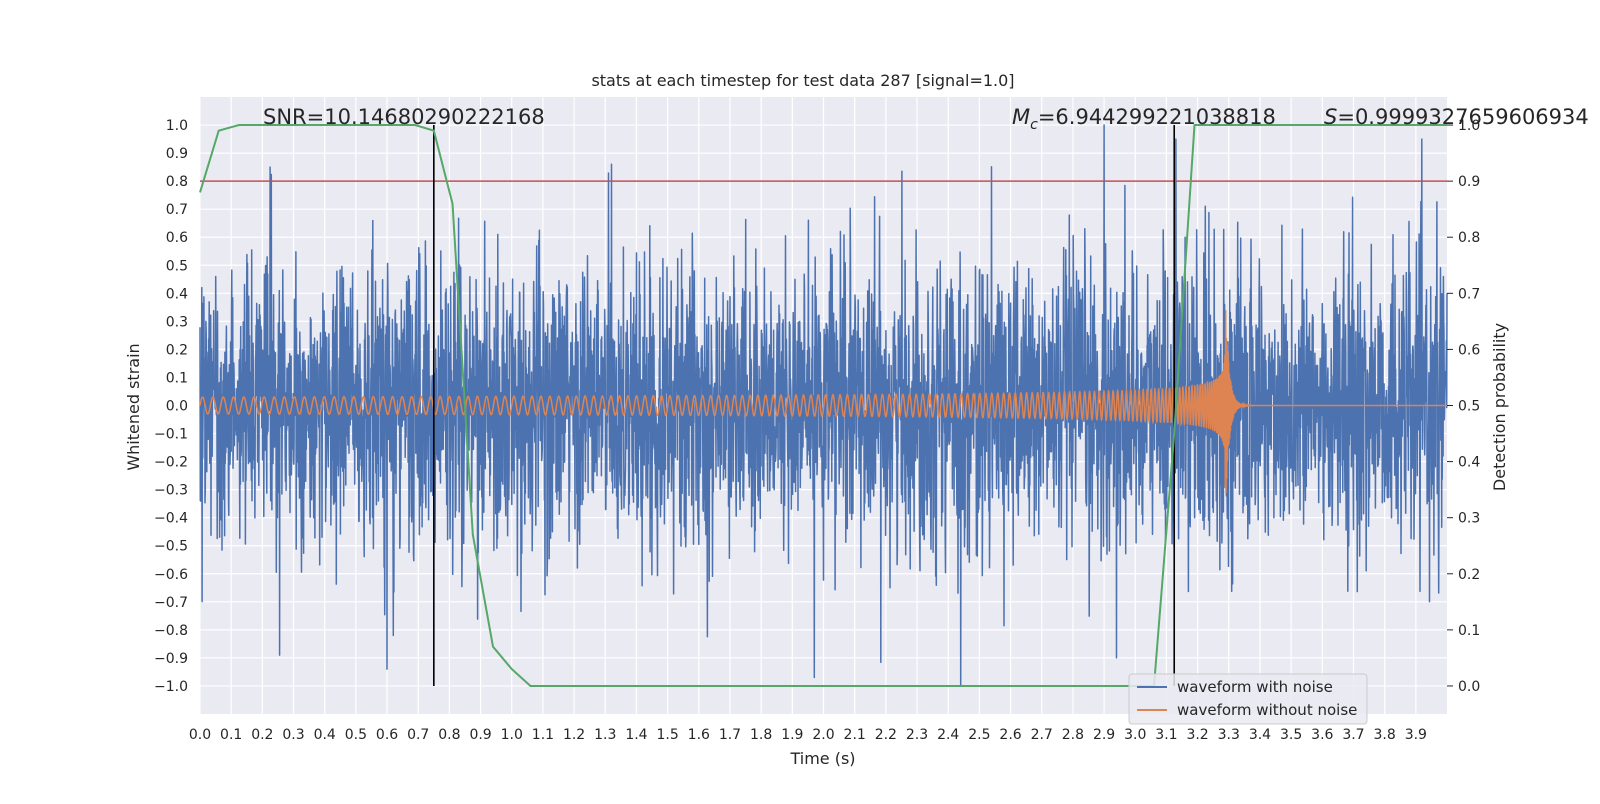 The image size is (1600, 804). What do you see at coordinates (1385, 735) in the screenshot?
I see `x-tick-label: 3.8` at bounding box center [1385, 735].